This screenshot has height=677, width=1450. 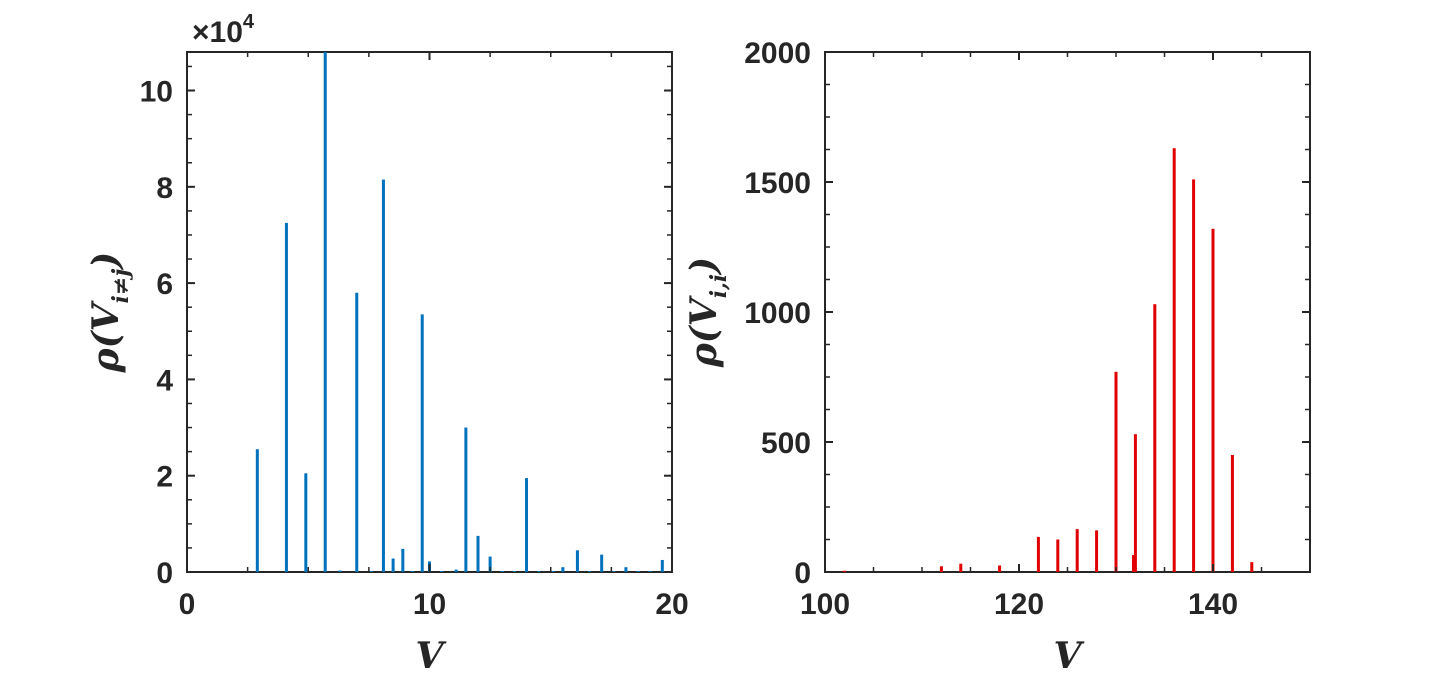 I want to click on x-tick-label: 140, so click(x=1213, y=604).